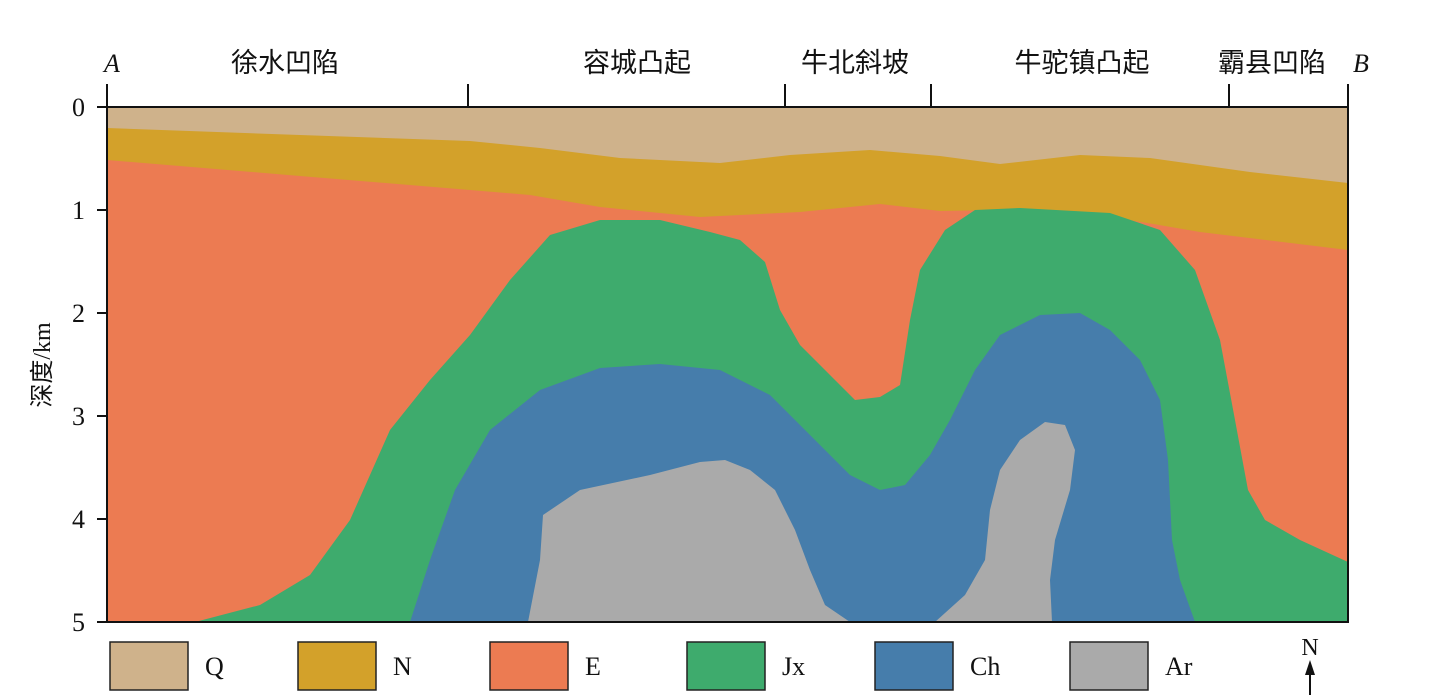 This screenshot has height=699, width=1441. What do you see at coordinates (726, 666) in the screenshot?
I see `legend-swatch-jx` at bounding box center [726, 666].